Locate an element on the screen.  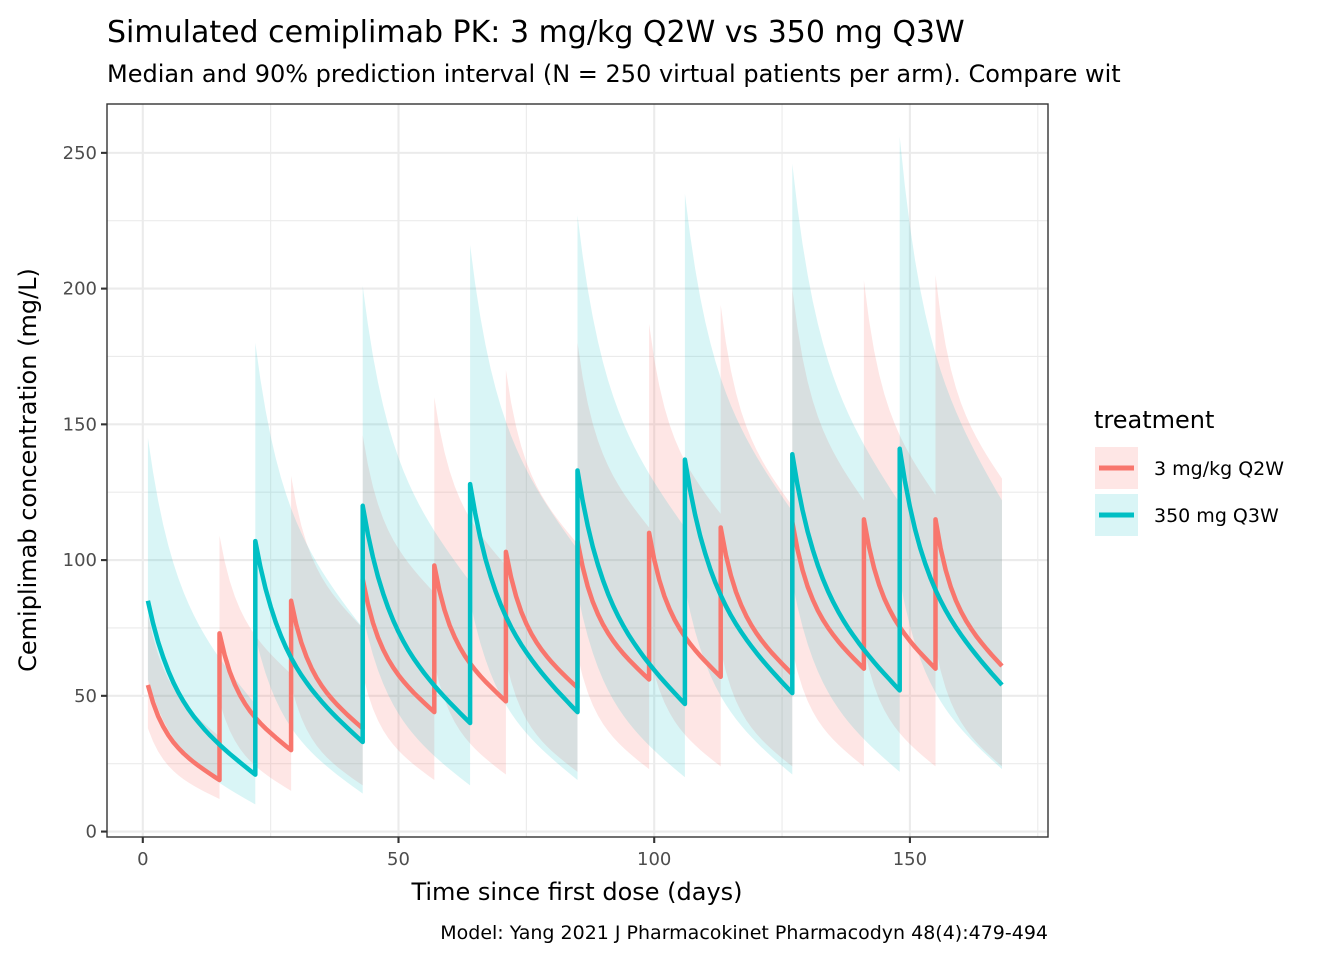
x-tick-label: 0 is located at coordinates (142, 859).